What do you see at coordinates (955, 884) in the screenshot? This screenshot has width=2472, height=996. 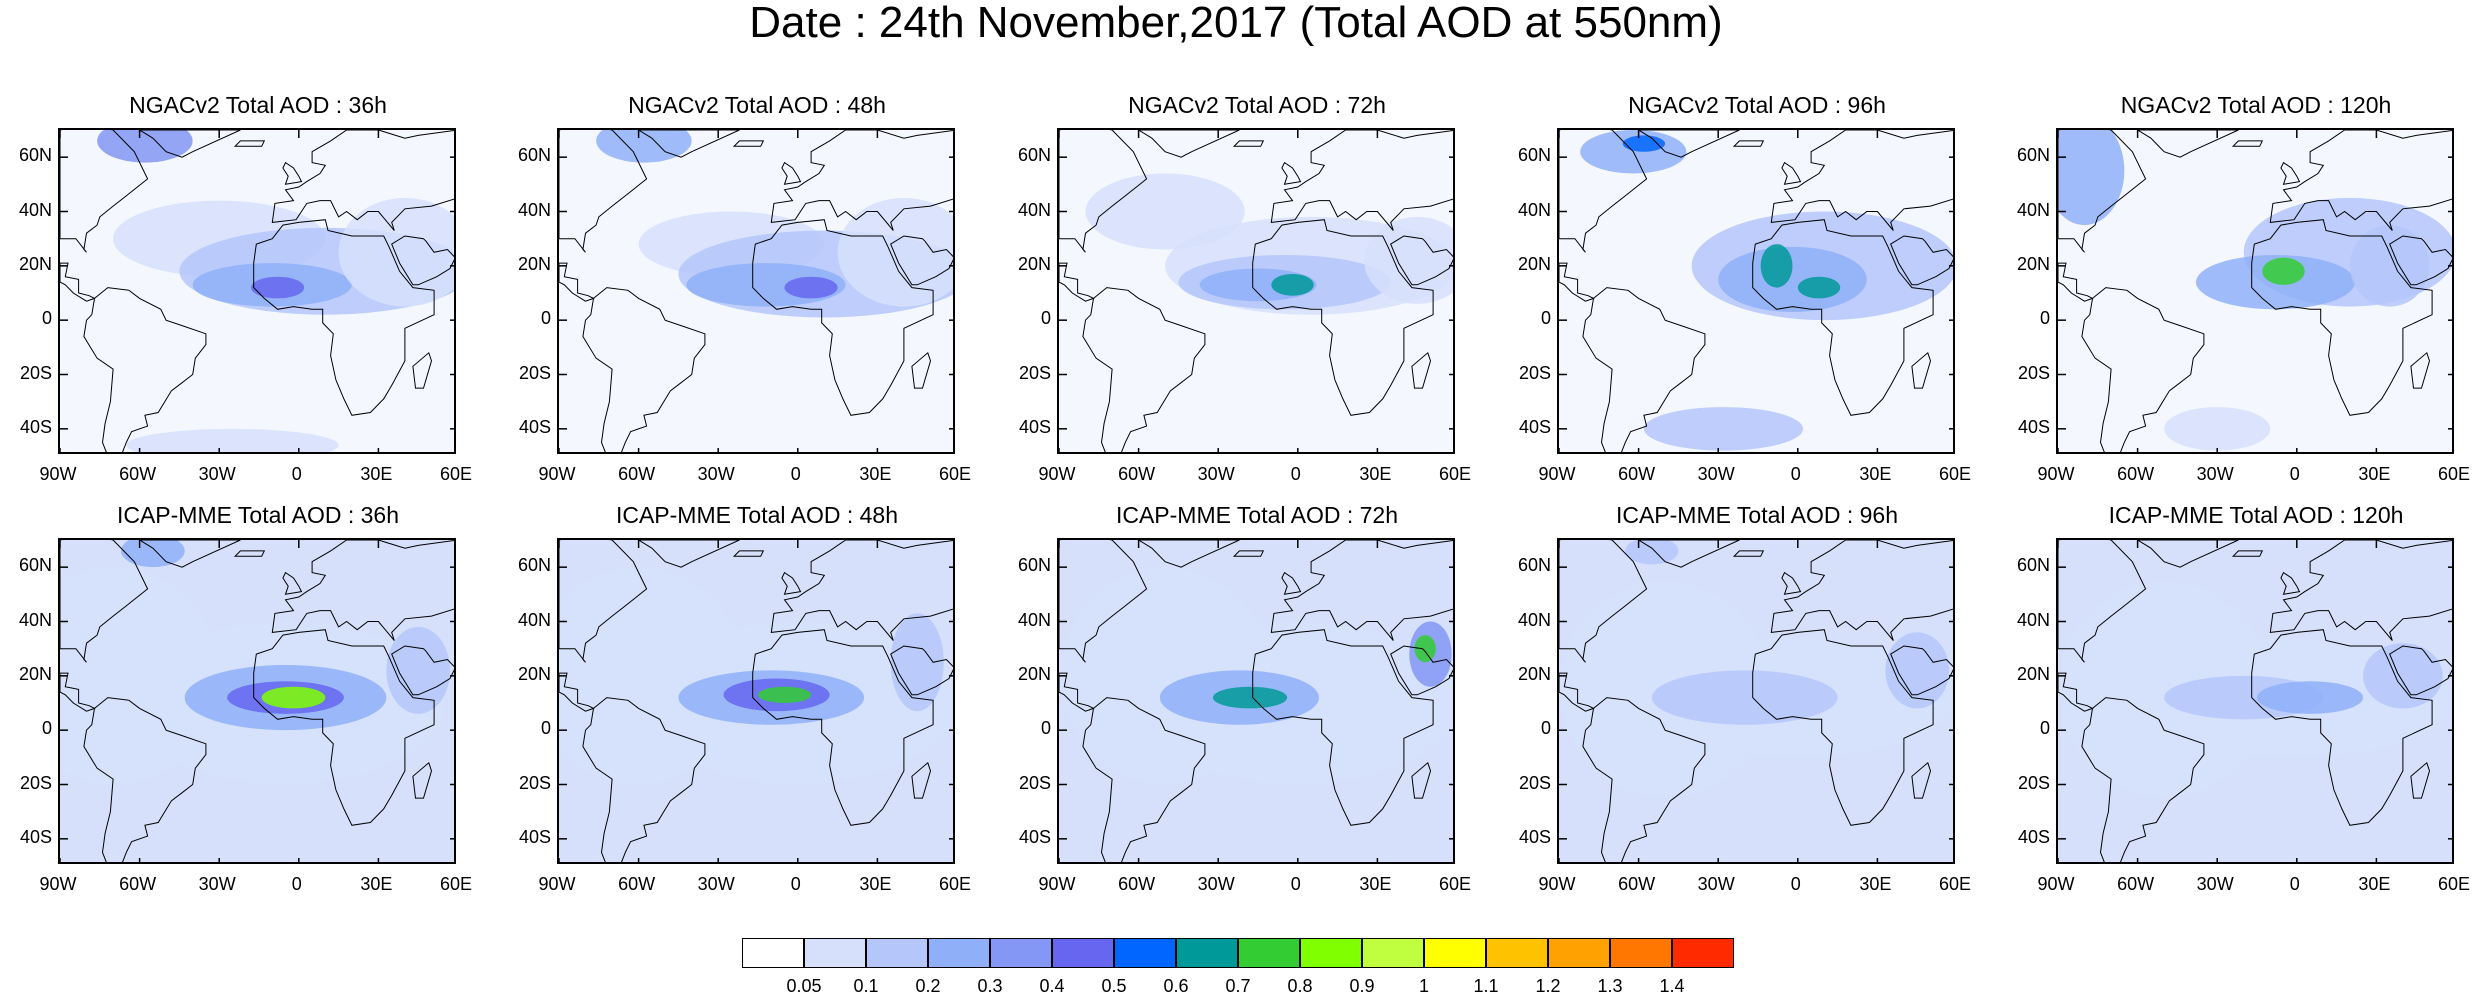 I see `lon-tick-label: 60E` at bounding box center [955, 884].